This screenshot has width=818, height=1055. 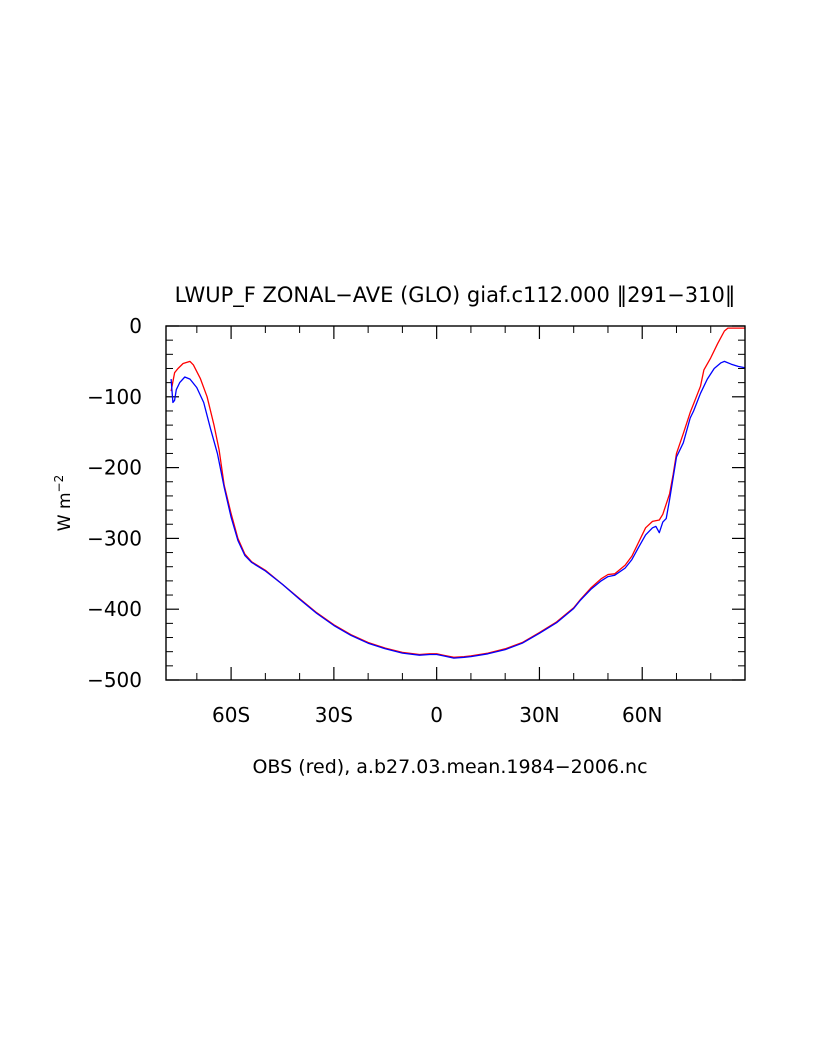 What do you see at coordinates (449, 767) in the screenshot?
I see `x-axis-label: OBS (red), a.b27.03.mean.1984−2006.nc` at bounding box center [449, 767].